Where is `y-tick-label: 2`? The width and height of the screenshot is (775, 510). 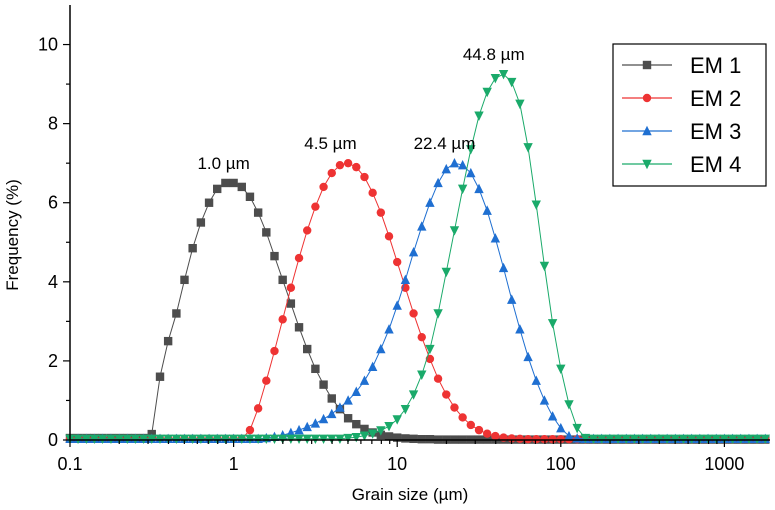
y-tick-label: 2 is located at coordinates (53, 361).